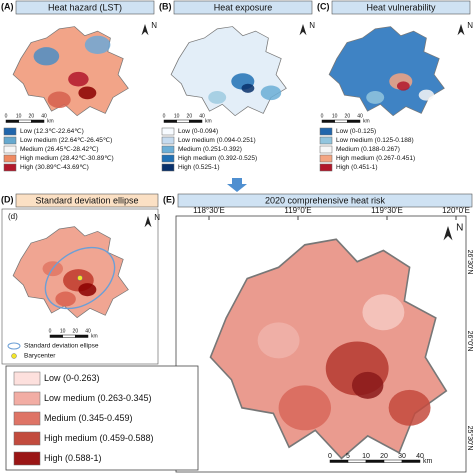 This screenshot has height=475, width=474. What do you see at coordinates (44, 116) in the screenshot?
I see `scale-label: 40` at bounding box center [44, 116].